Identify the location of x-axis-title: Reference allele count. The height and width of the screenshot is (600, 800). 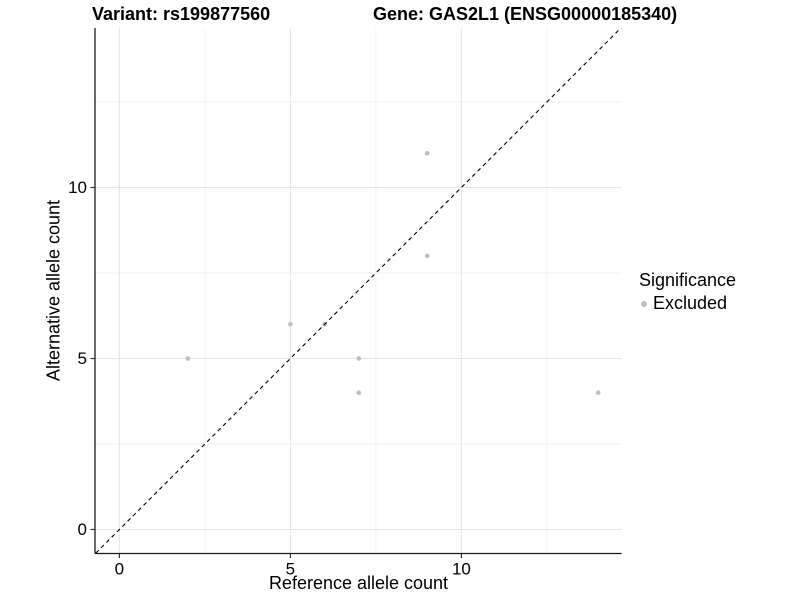
(358, 583).